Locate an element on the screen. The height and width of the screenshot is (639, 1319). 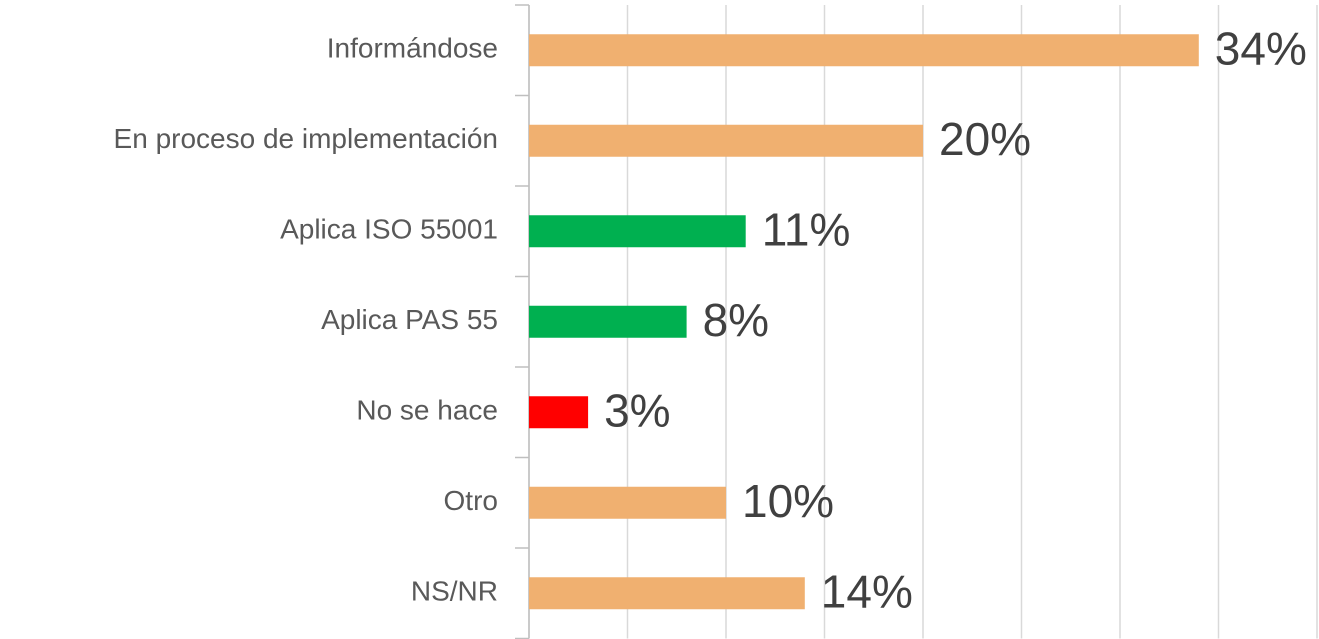
category-label: En proceso de implementación is located at coordinates (306, 138).